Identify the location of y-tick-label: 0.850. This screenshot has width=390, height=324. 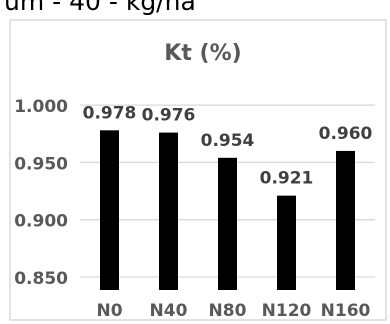
(41, 279).